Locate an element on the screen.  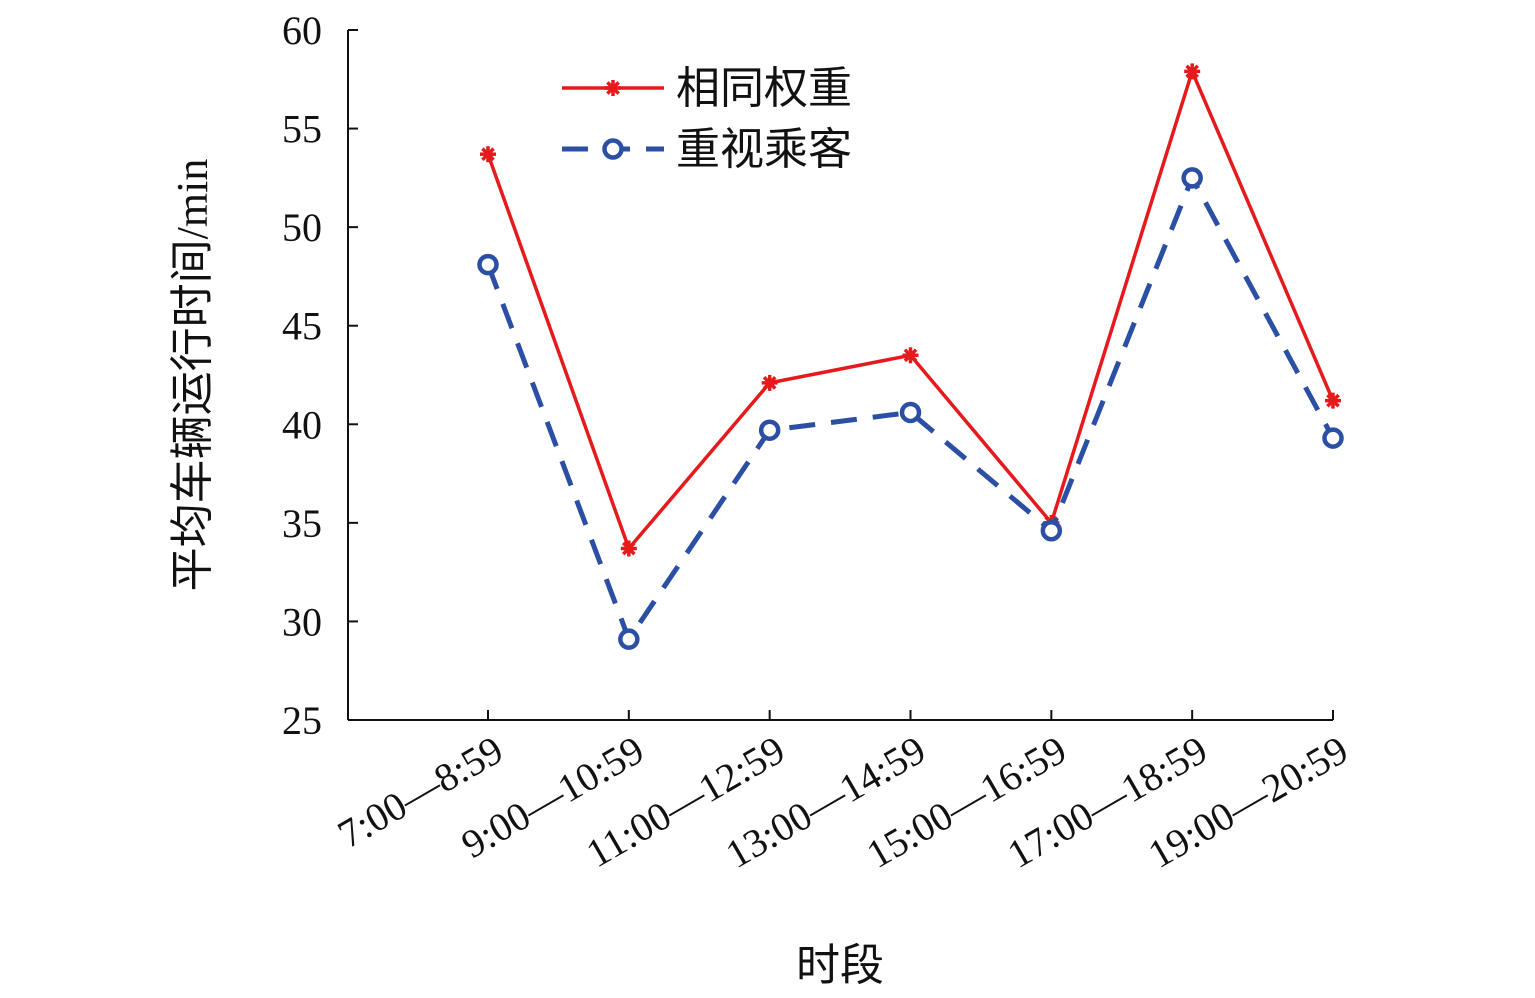
legend-entry-2: 重视乘客 is located at coordinates (707, 149).